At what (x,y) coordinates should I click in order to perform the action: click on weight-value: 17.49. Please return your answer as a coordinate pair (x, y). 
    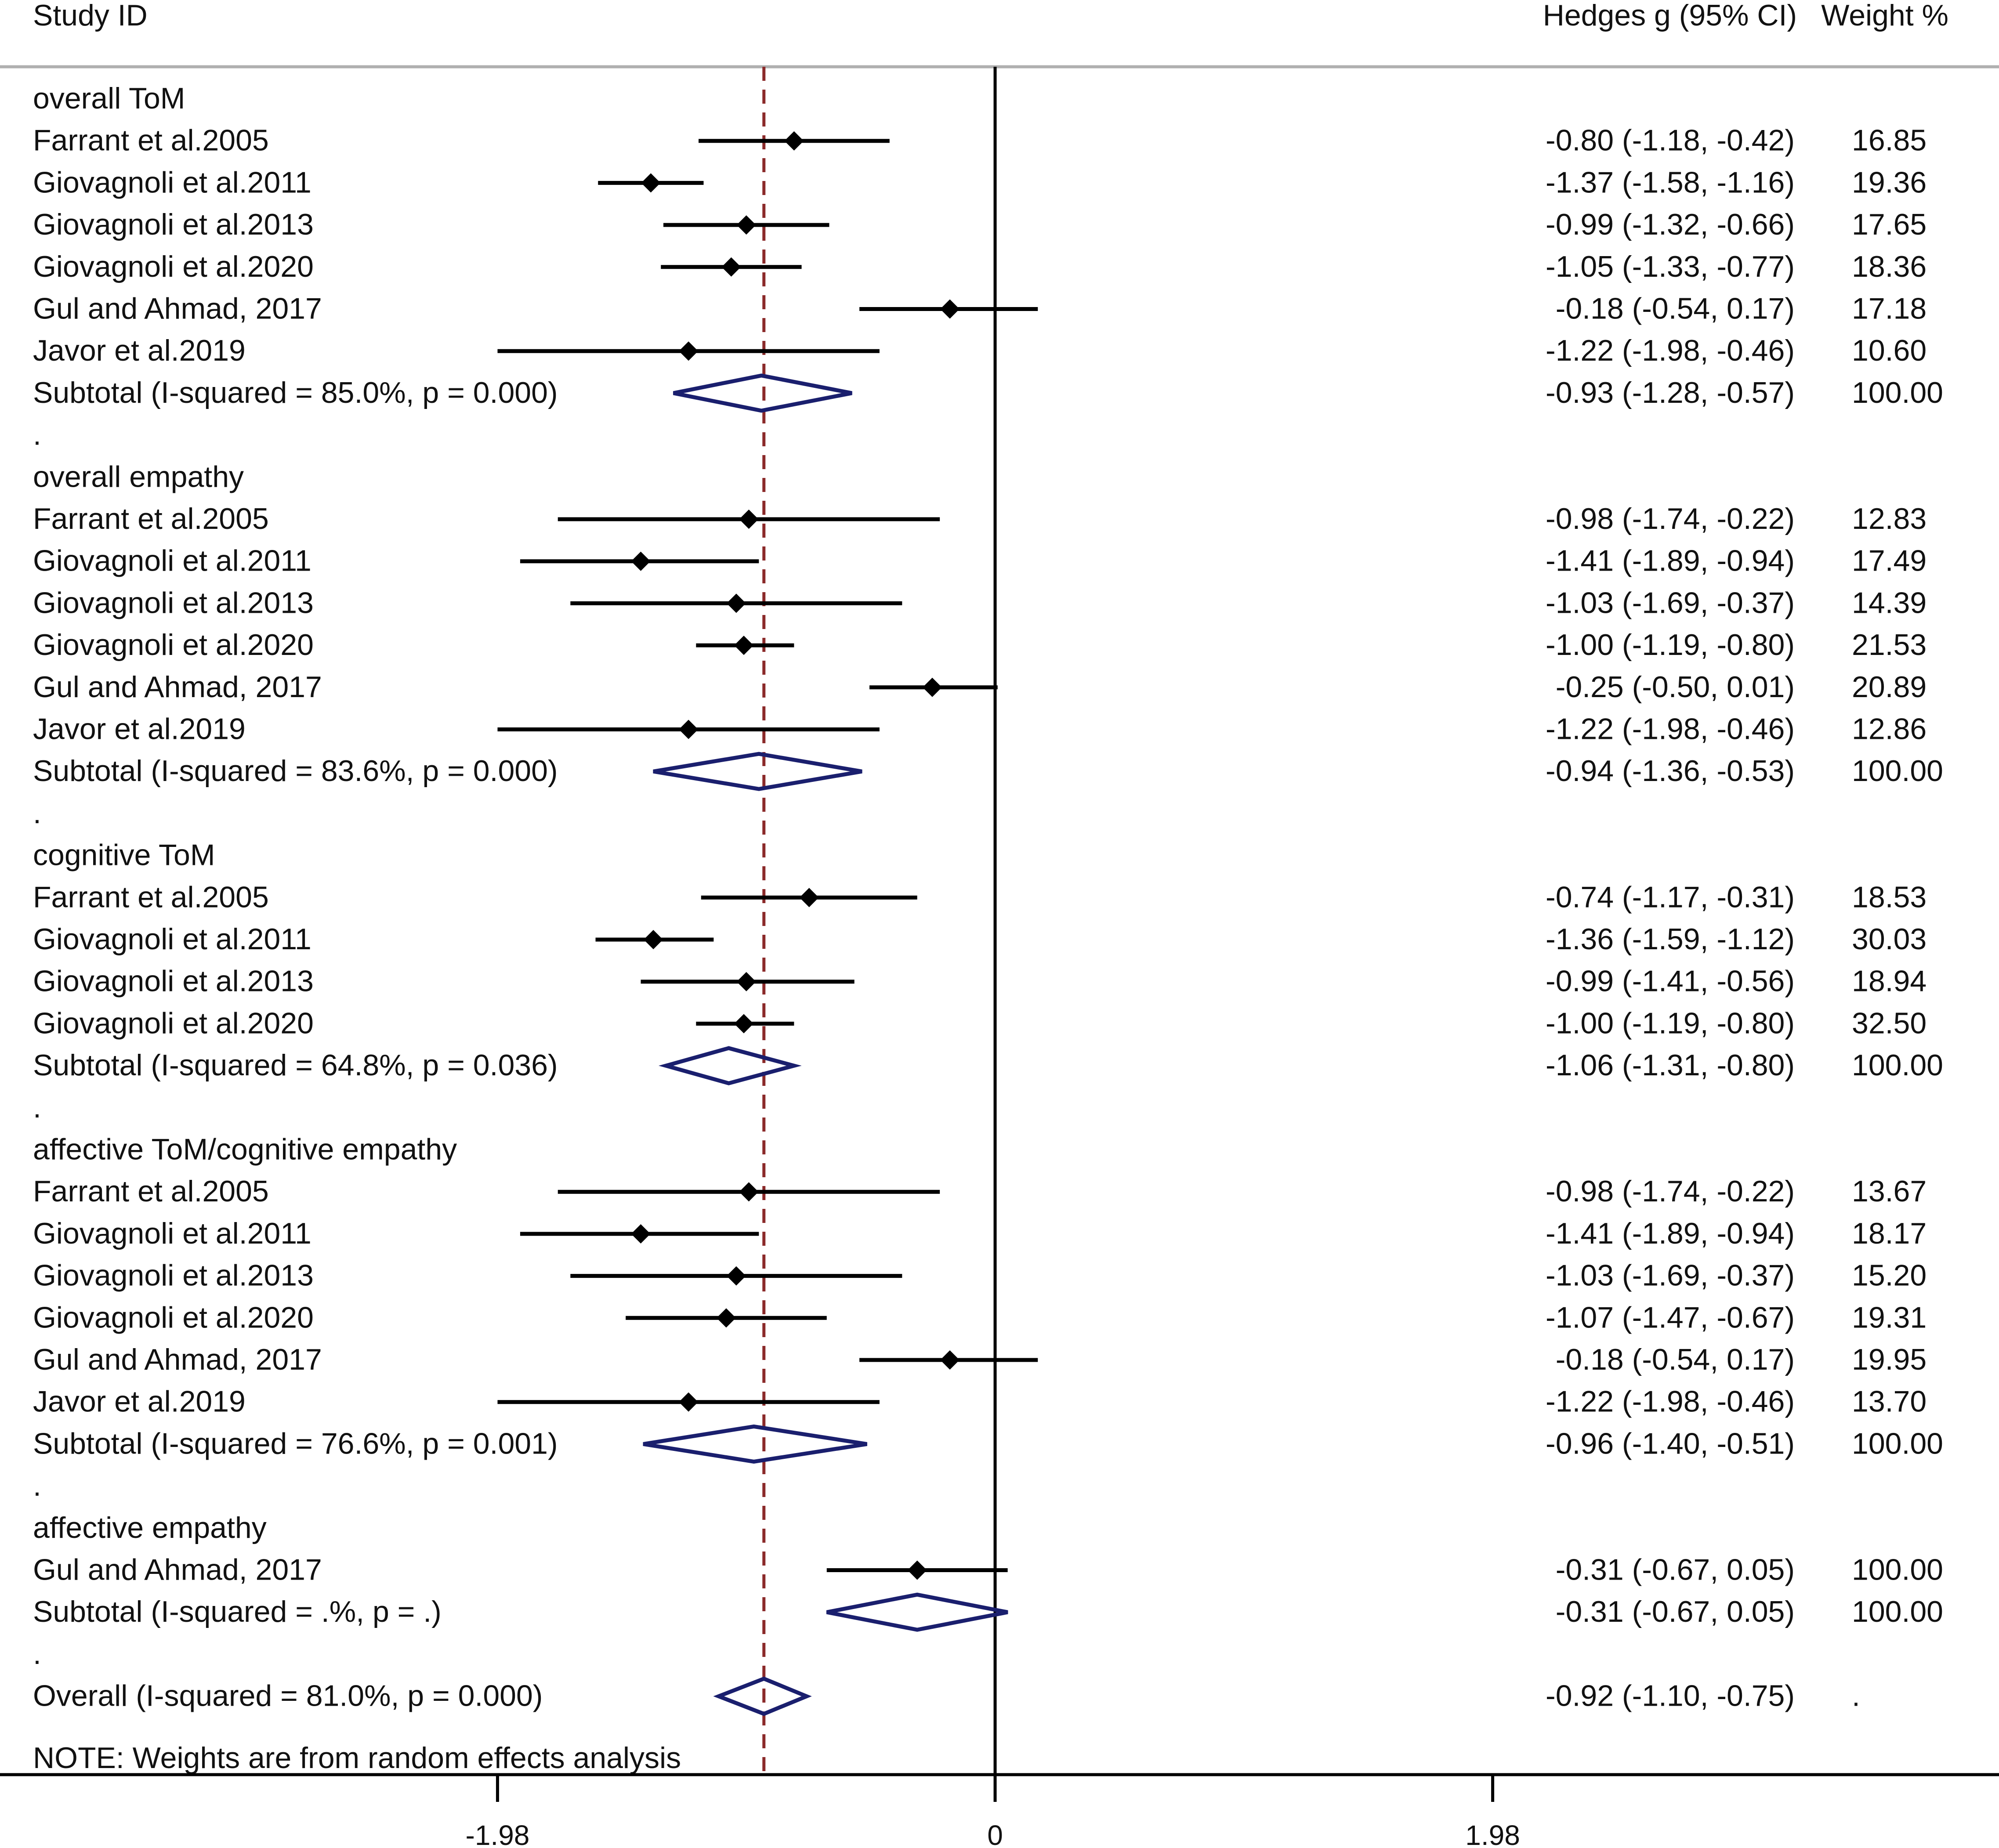
    Looking at the image, I should click on (1889, 561).